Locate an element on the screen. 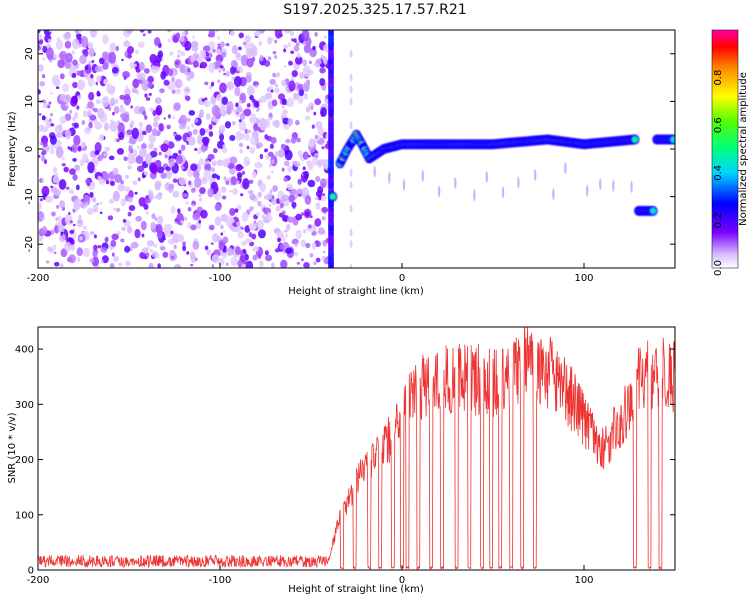 This screenshot has height=600, width=750. spectrogram-ytick-label: 20 is located at coordinates (29, 53).